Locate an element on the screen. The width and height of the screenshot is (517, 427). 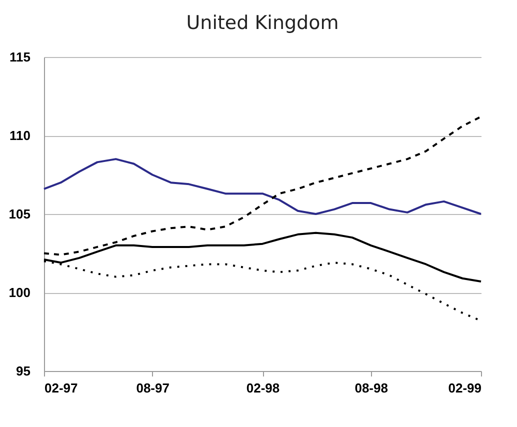
y-tick-label: 105 is located at coordinates (19, 214).